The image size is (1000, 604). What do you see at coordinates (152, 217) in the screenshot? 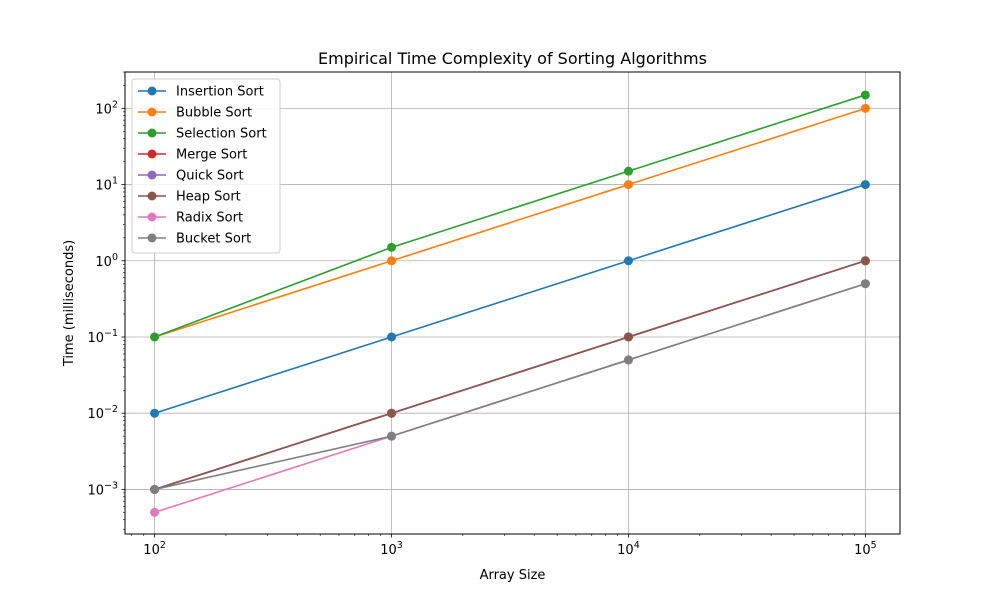
I see `legend-swatch-marker-radix-sort` at bounding box center [152, 217].